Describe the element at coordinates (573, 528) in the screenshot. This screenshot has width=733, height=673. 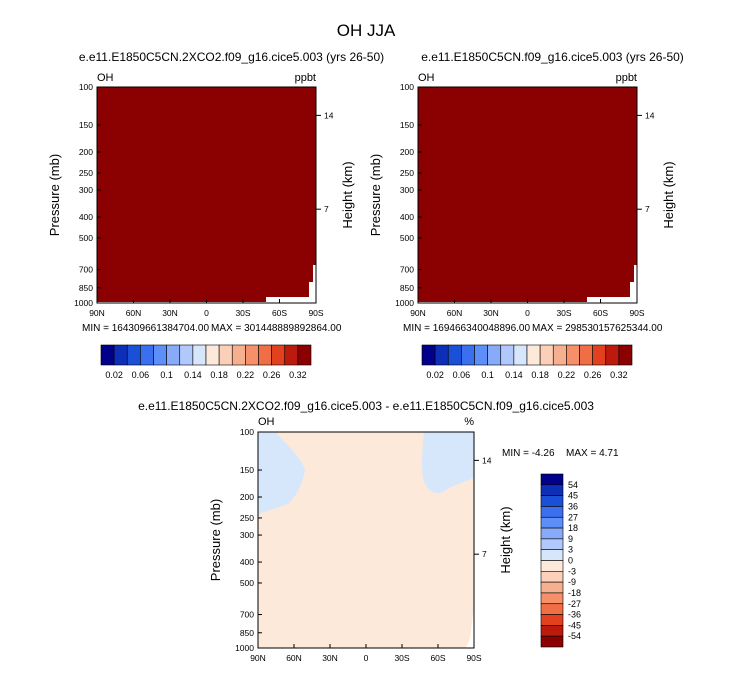
I see `colorbar-label: 18` at that location.